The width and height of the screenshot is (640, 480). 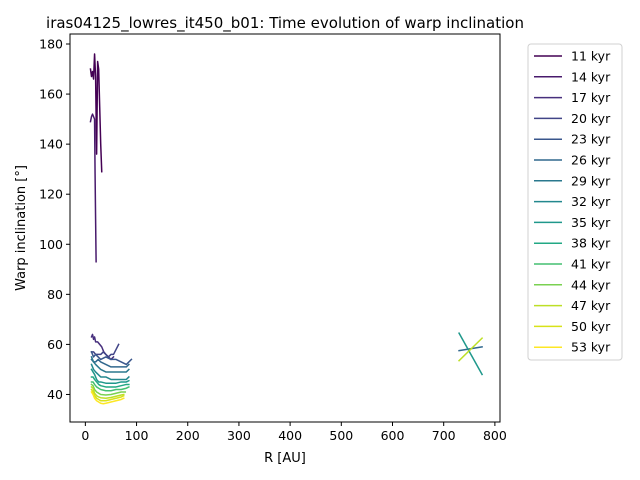 I want to click on legend-label: 26 kyr, so click(x=591, y=160).